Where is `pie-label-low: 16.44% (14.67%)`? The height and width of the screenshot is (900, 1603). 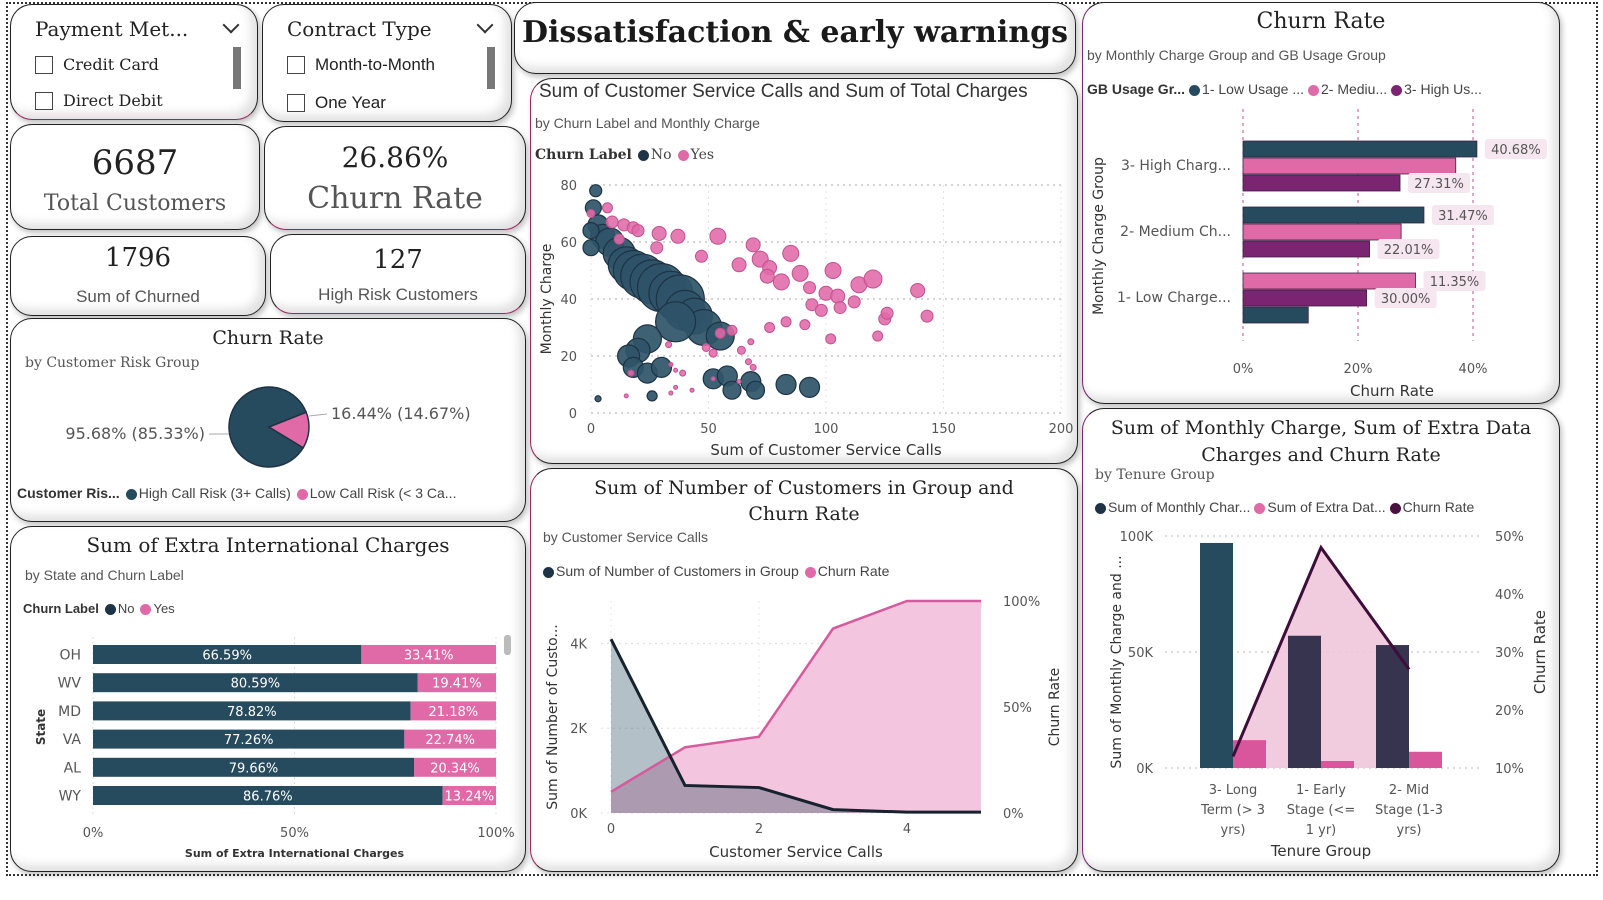
pie-label-low: 16.44% (14.67%) is located at coordinates (401, 413).